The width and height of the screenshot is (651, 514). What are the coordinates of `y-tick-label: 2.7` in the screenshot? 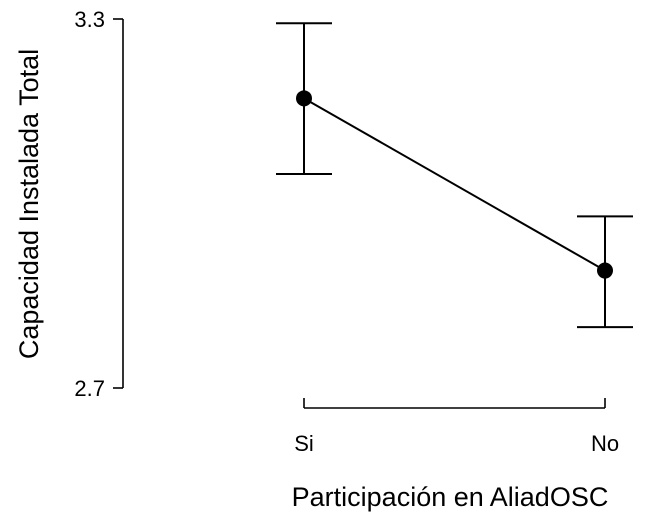 It's located at (89, 388).